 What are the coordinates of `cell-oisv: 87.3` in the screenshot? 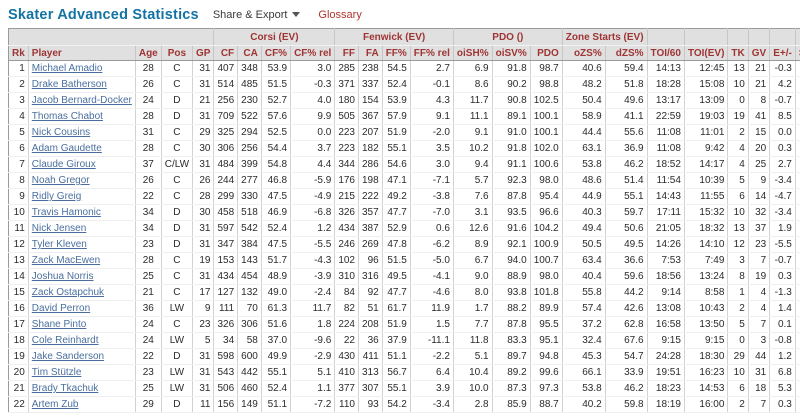 It's located at (511, 389).